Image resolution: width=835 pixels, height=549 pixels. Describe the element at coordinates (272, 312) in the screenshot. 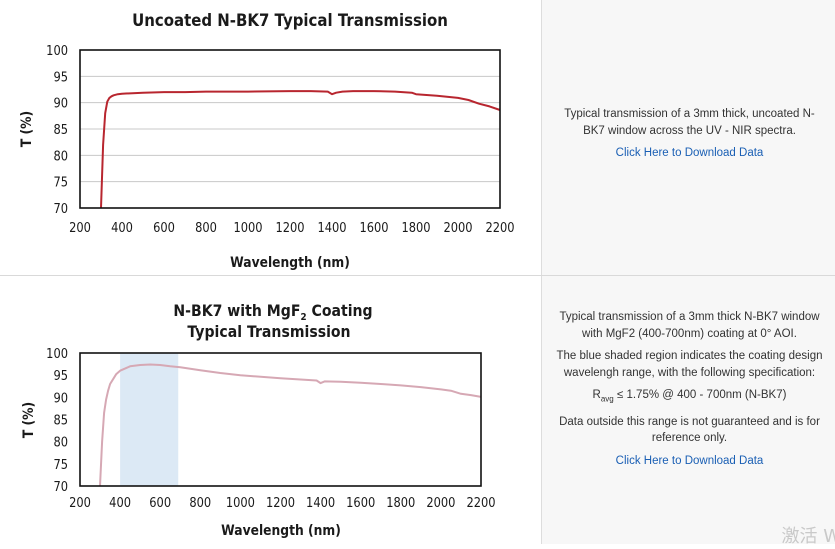

I see `chart-title-line1: N-BK7 with MgF2 Coating` at that location.